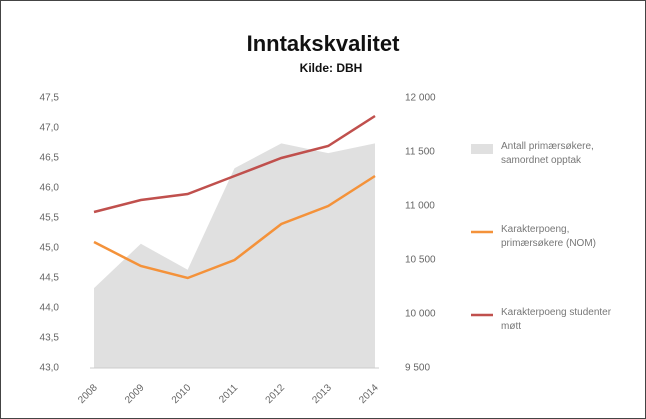 The image size is (646, 419). Describe the element at coordinates (482, 149) in the screenshot. I see `legend-swatch` at that location.